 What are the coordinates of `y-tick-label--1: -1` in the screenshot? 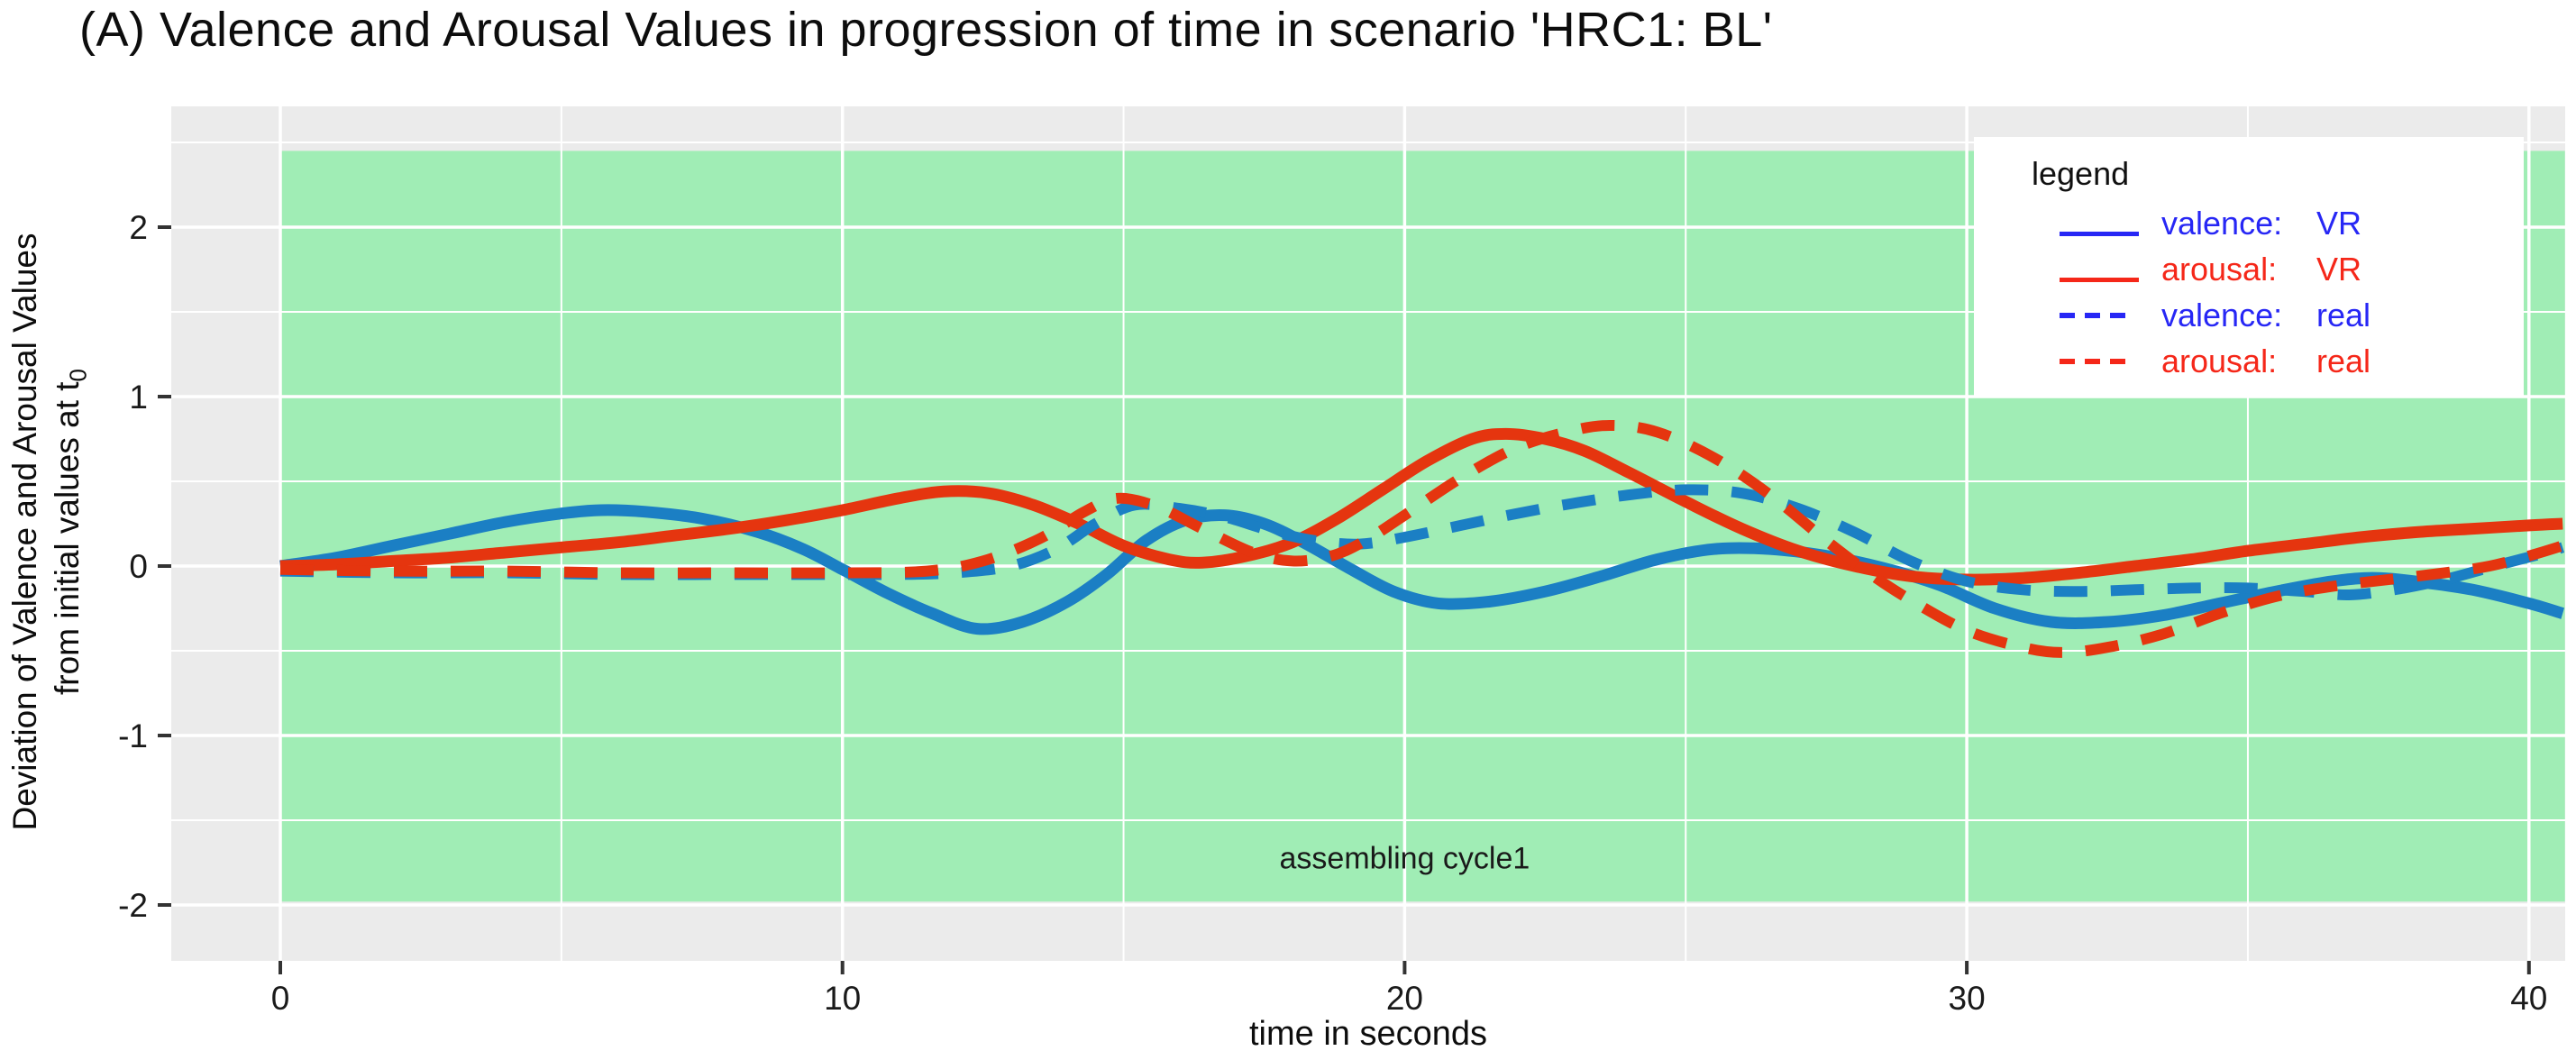 It's located at (133, 735).